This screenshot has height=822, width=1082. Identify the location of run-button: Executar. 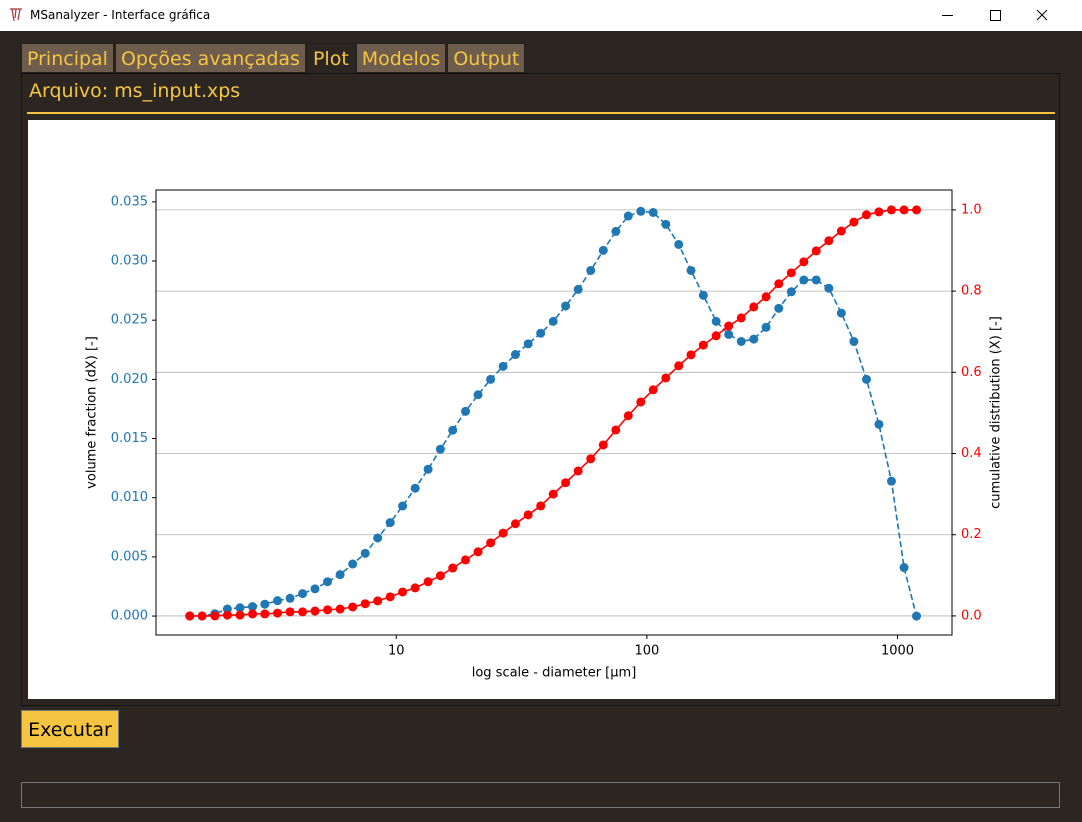
(70, 729).